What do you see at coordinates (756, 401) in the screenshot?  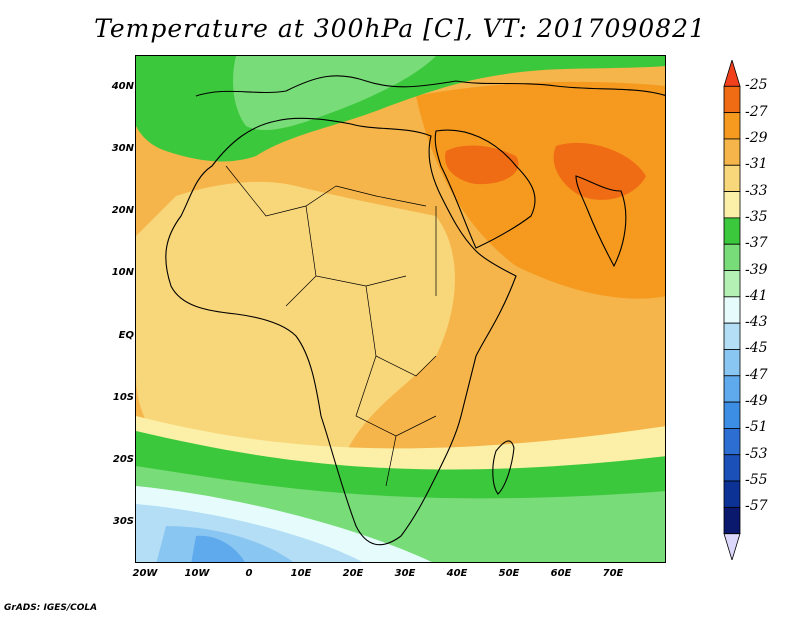 I see `colorbar-tick-label: -49` at bounding box center [756, 401].